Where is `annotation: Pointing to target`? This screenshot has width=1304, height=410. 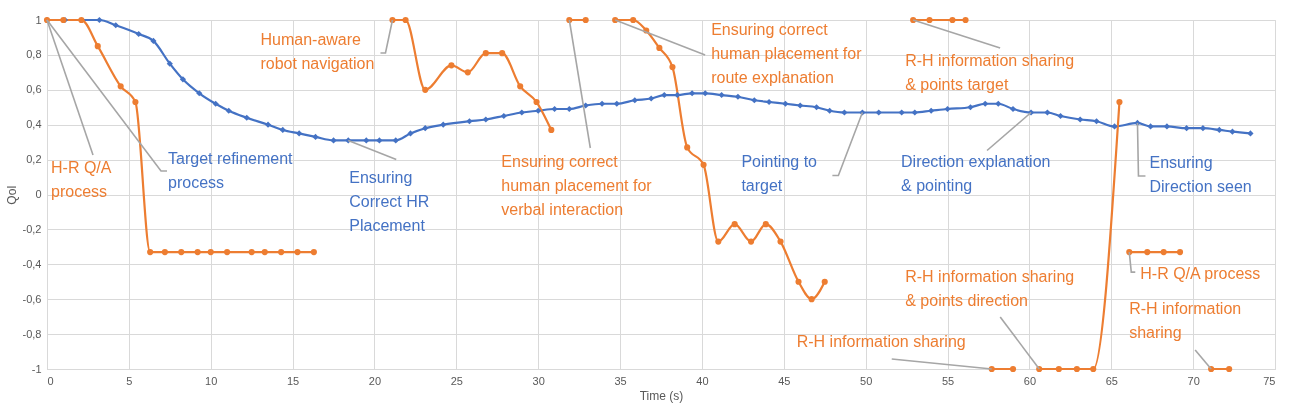
annotation: Pointing to target is located at coordinates (779, 174).